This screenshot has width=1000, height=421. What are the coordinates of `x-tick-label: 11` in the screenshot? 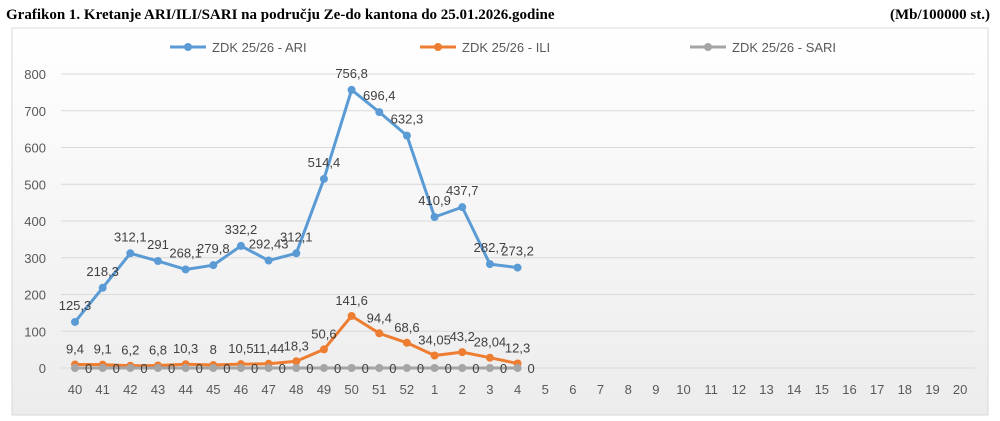 It's located at (711, 389).